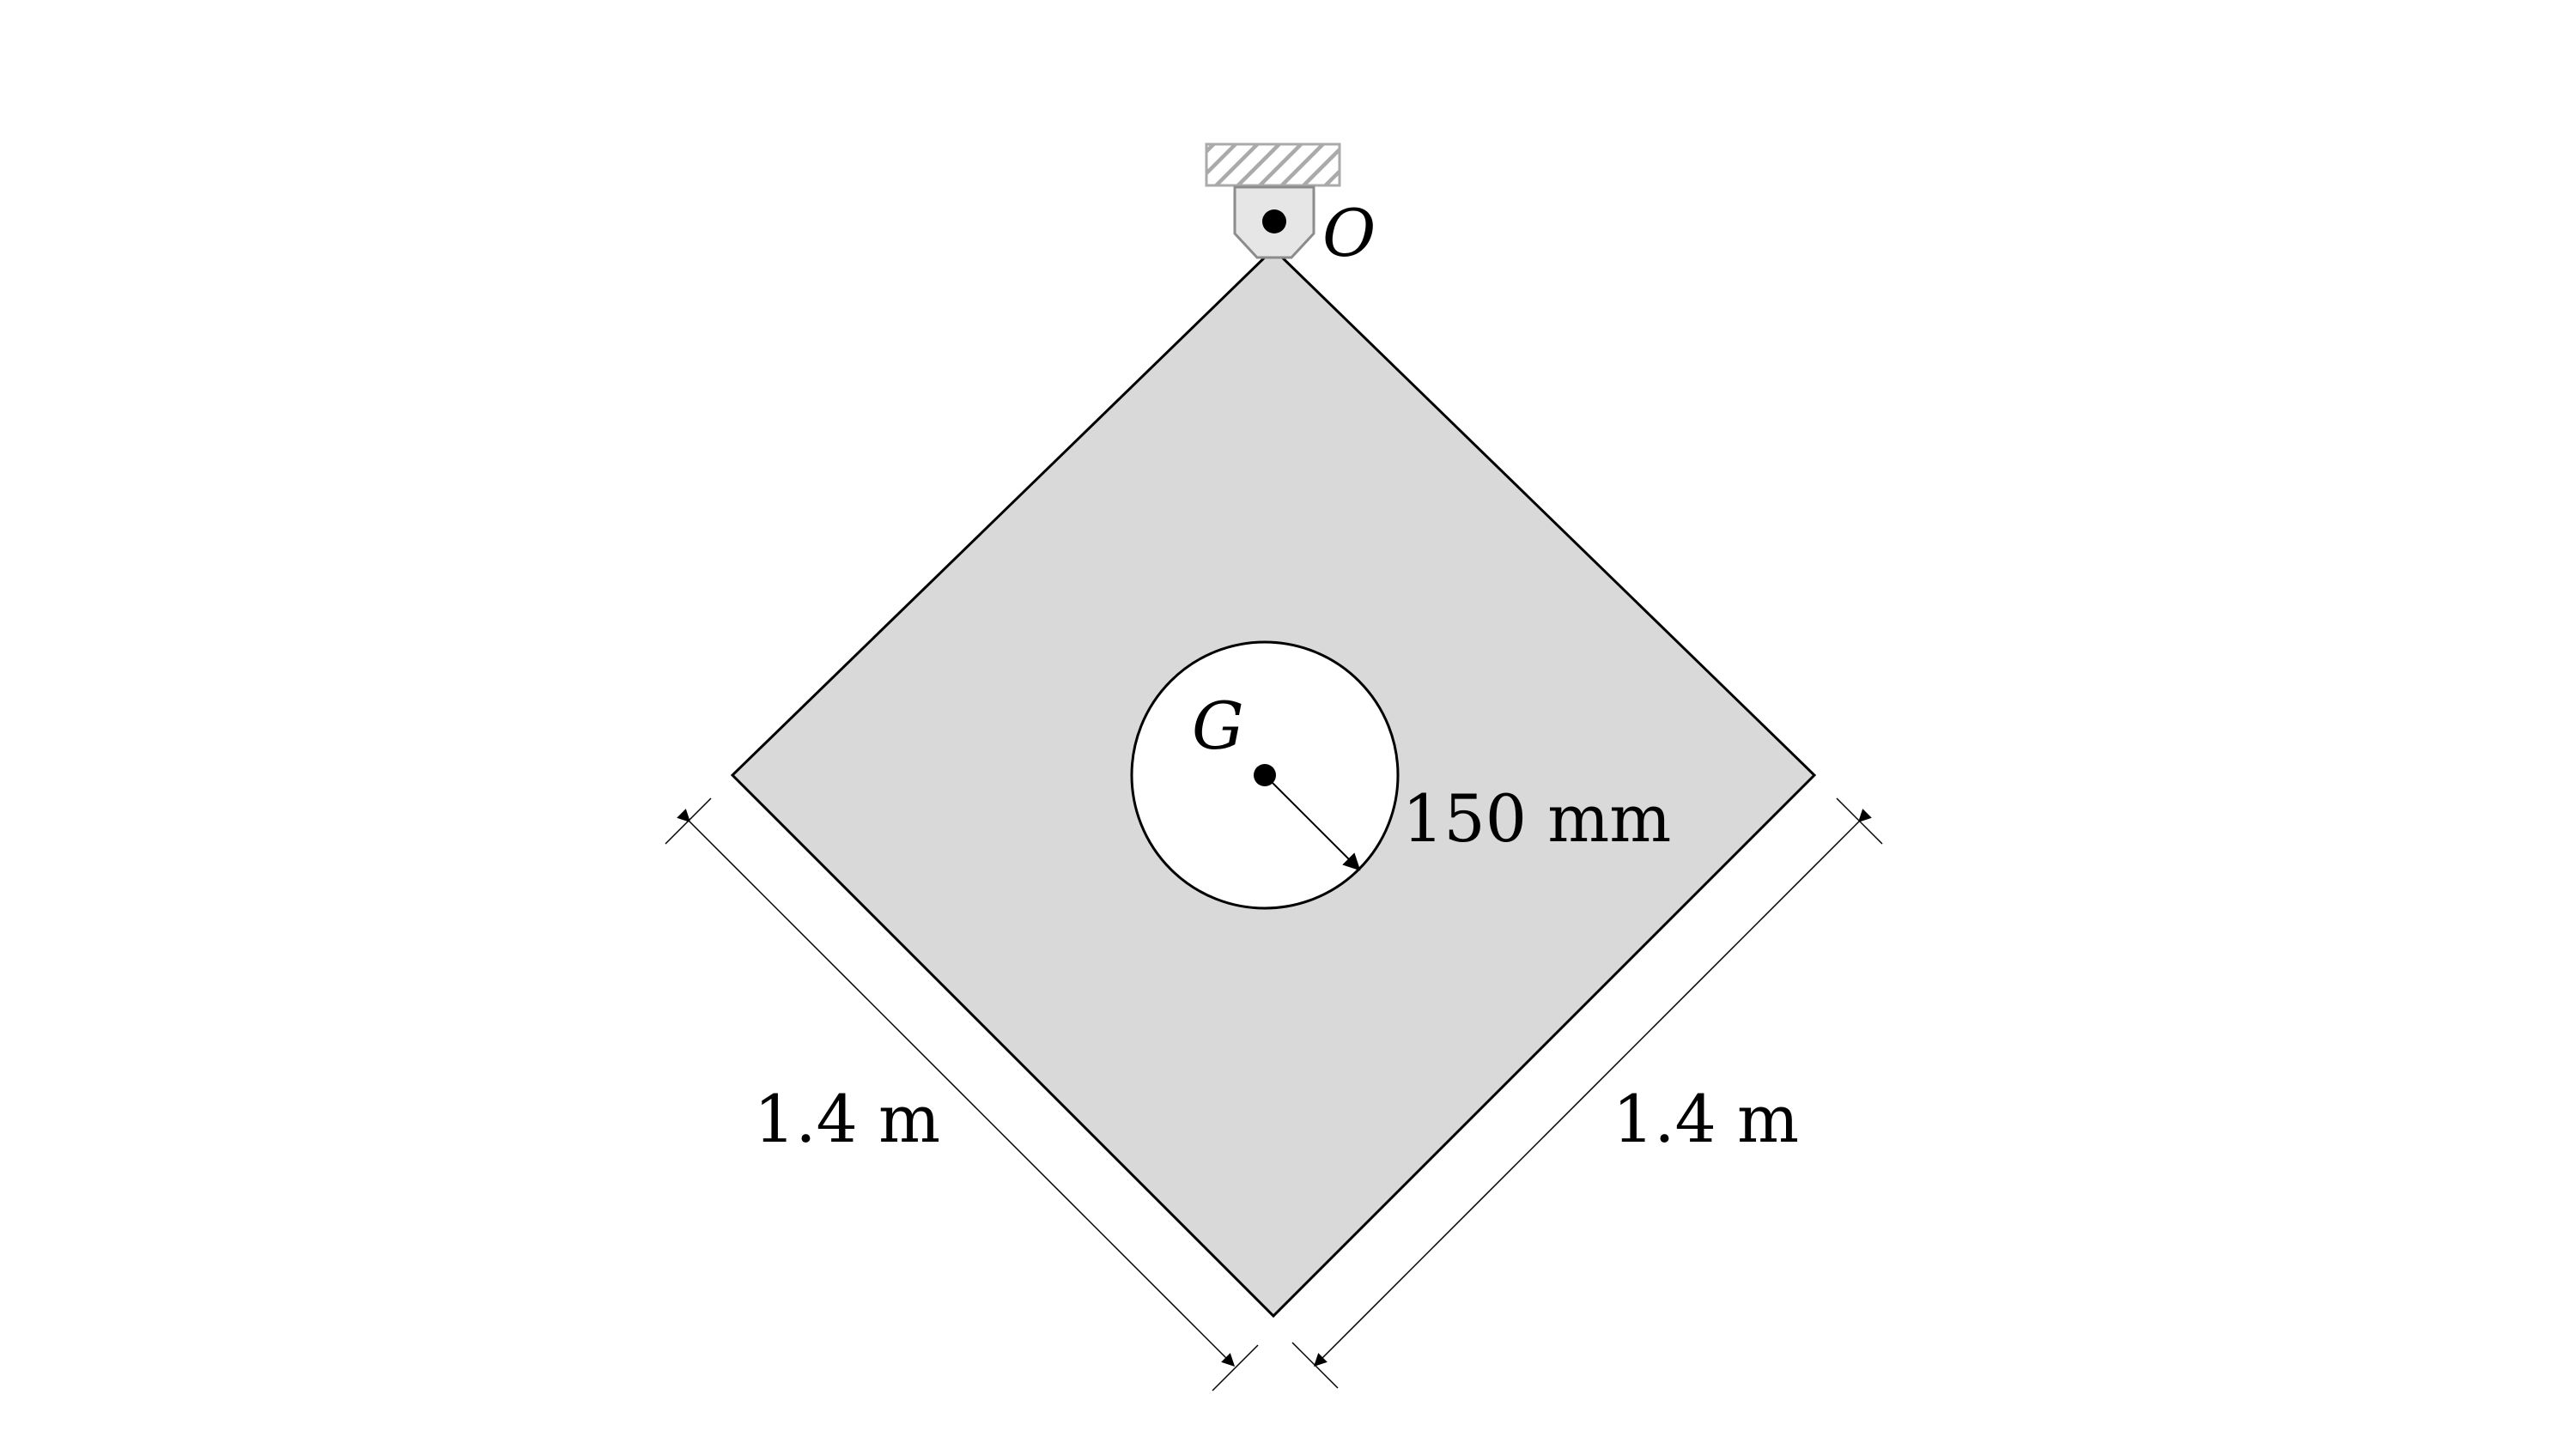 This screenshot has height=1449, width=2576. I want to click on pivot-label: O, so click(1349, 233).